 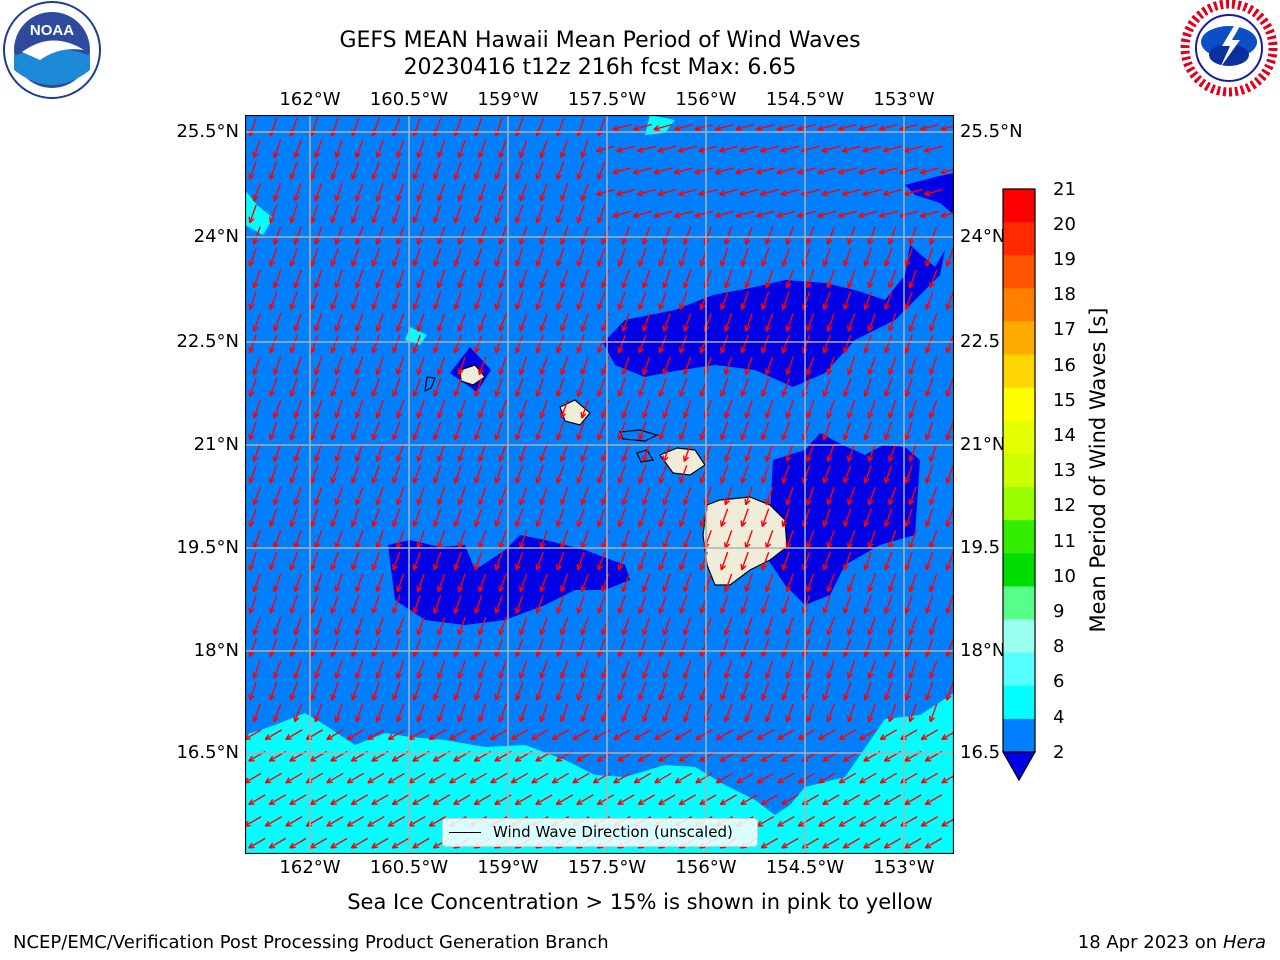 What do you see at coordinates (1064, 189) in the screenshot?
I see `colorbar-tick: 21` at bounding box center [1064, 189].